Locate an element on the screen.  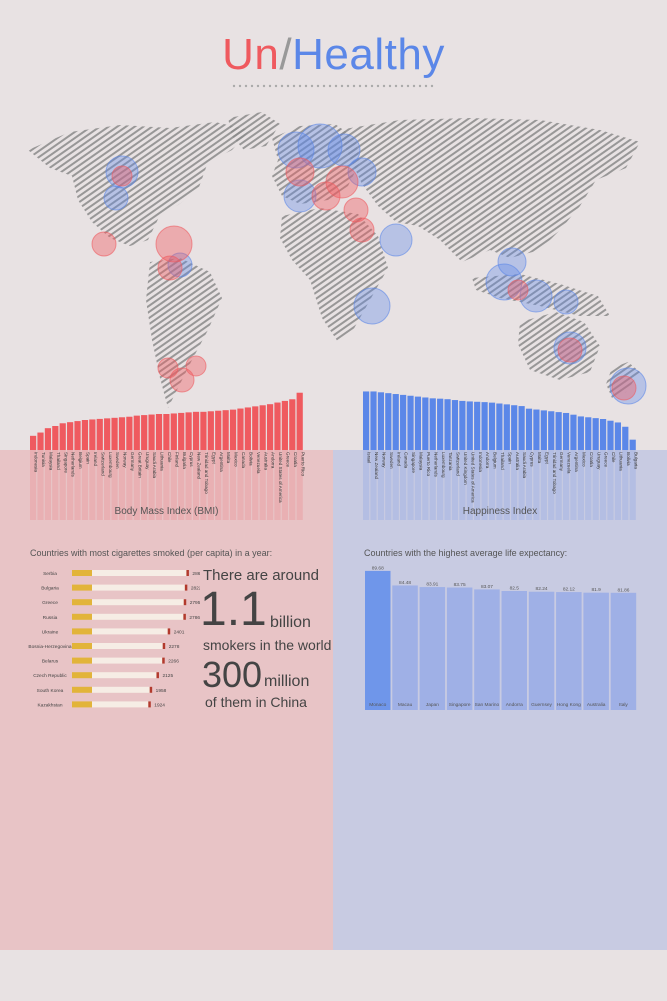
smokers-line3: of them in China is located at coordinates (256, 702).